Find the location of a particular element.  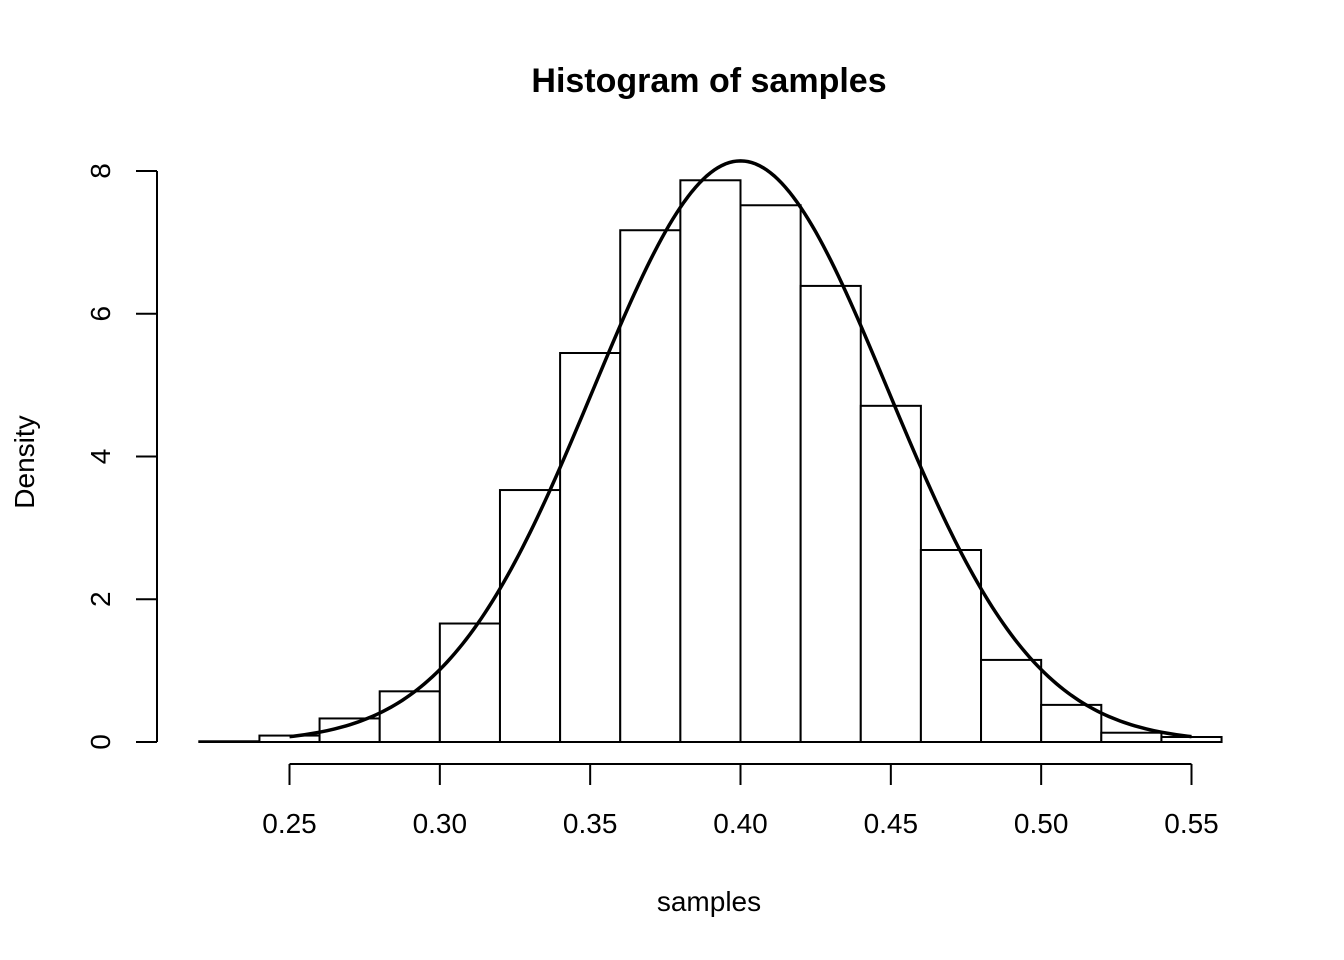

y-tick-label: 0 is located at coordinates (100, 742).